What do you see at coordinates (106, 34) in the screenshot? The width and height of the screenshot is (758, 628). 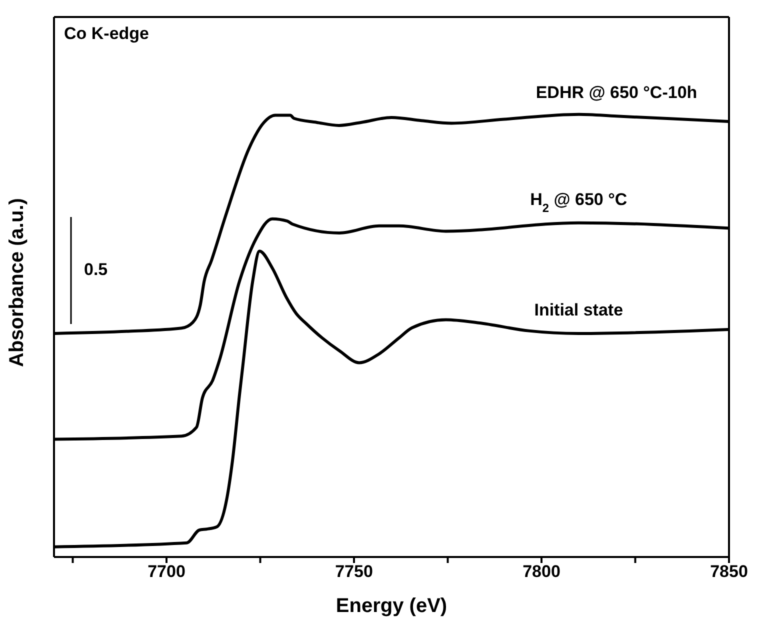 I see `text: Co K-edge` at bounding box center [106, 34].